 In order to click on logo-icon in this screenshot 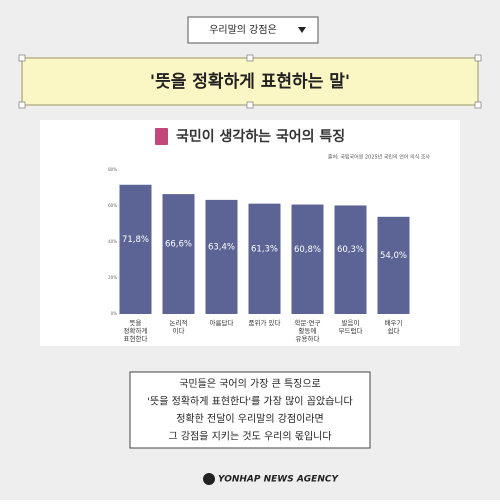, I will do `click(209, 479)`.